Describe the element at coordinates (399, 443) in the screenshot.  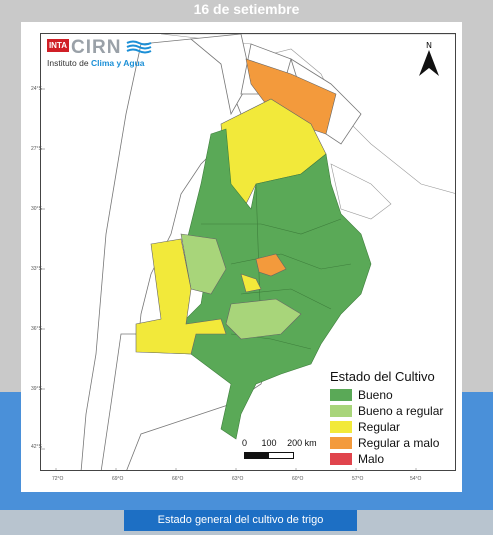
I see `legend-label: Regular a malo` at that location.